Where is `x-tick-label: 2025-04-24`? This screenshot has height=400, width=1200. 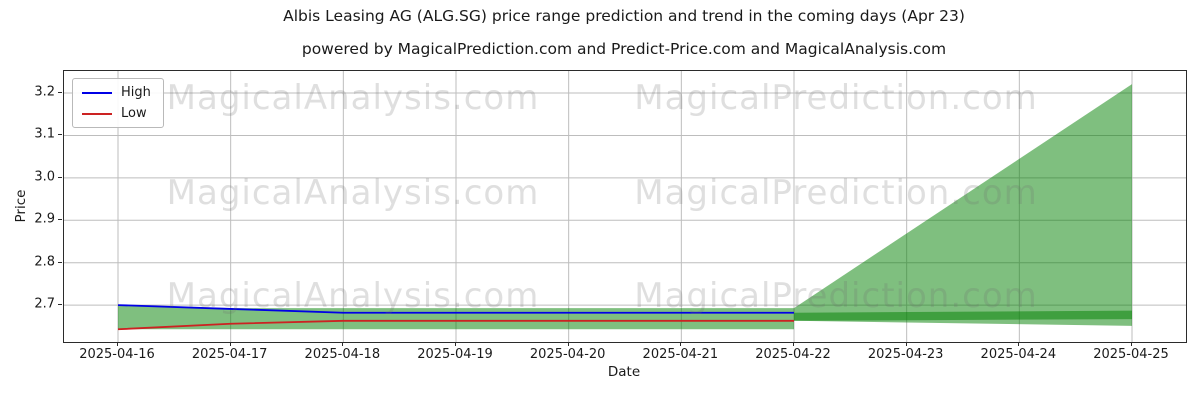 x-tick-label: 2025-04-24 is located at coordinates (1018, 354).